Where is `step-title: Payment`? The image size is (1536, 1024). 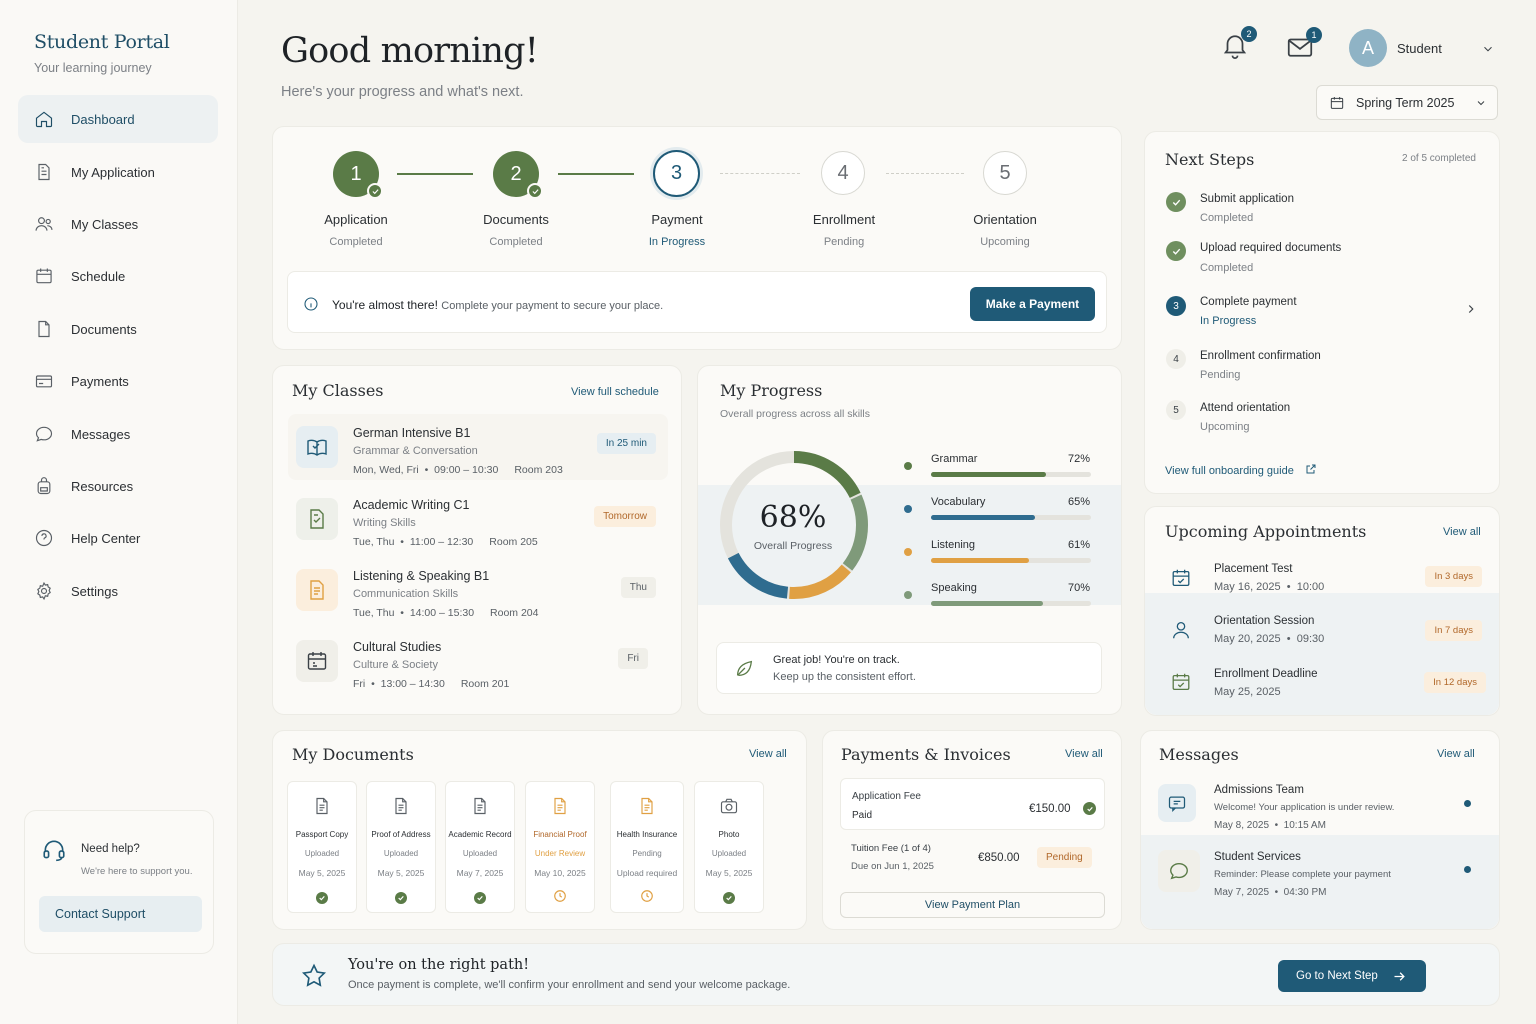
step-title: Payment is located at coordinates (677, 219).